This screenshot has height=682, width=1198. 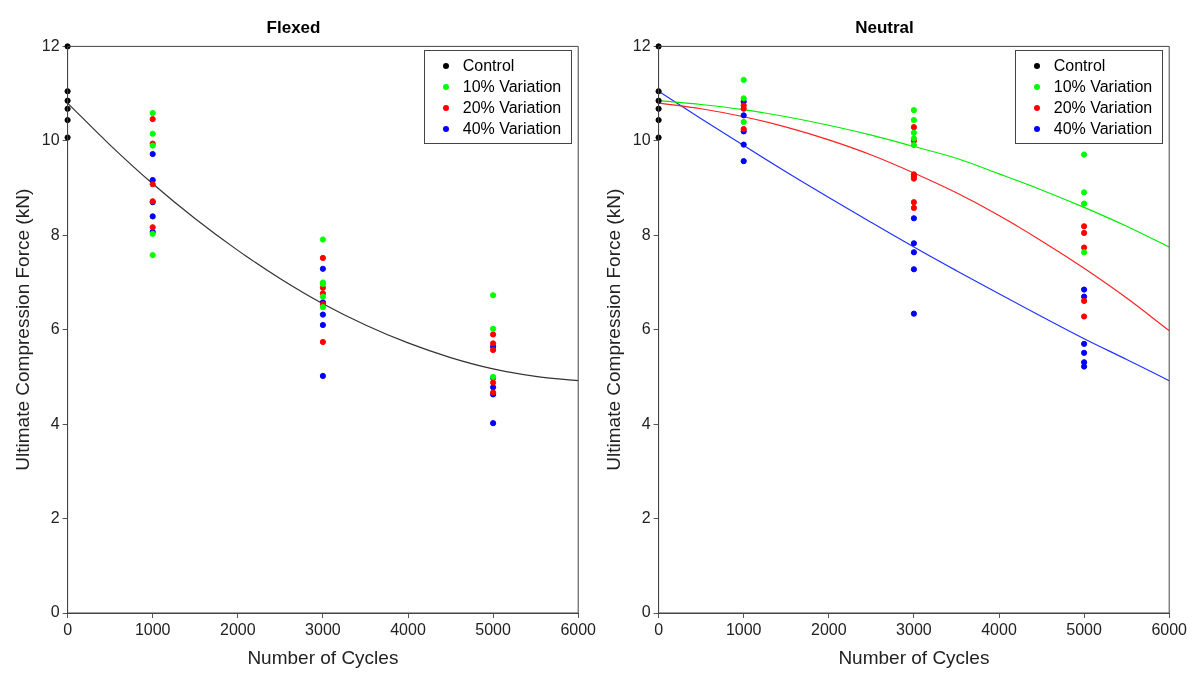 I want to click on chart-title: Neutral, so click(x=884, y=27).